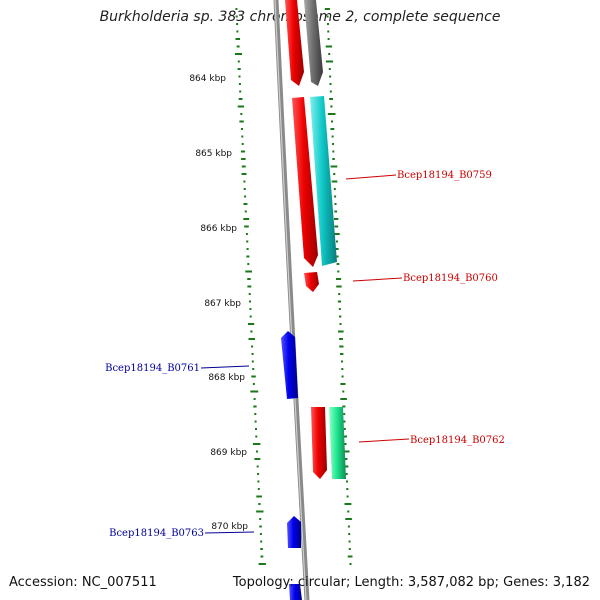  I want to click on gene-b0761, so click(289, 365).